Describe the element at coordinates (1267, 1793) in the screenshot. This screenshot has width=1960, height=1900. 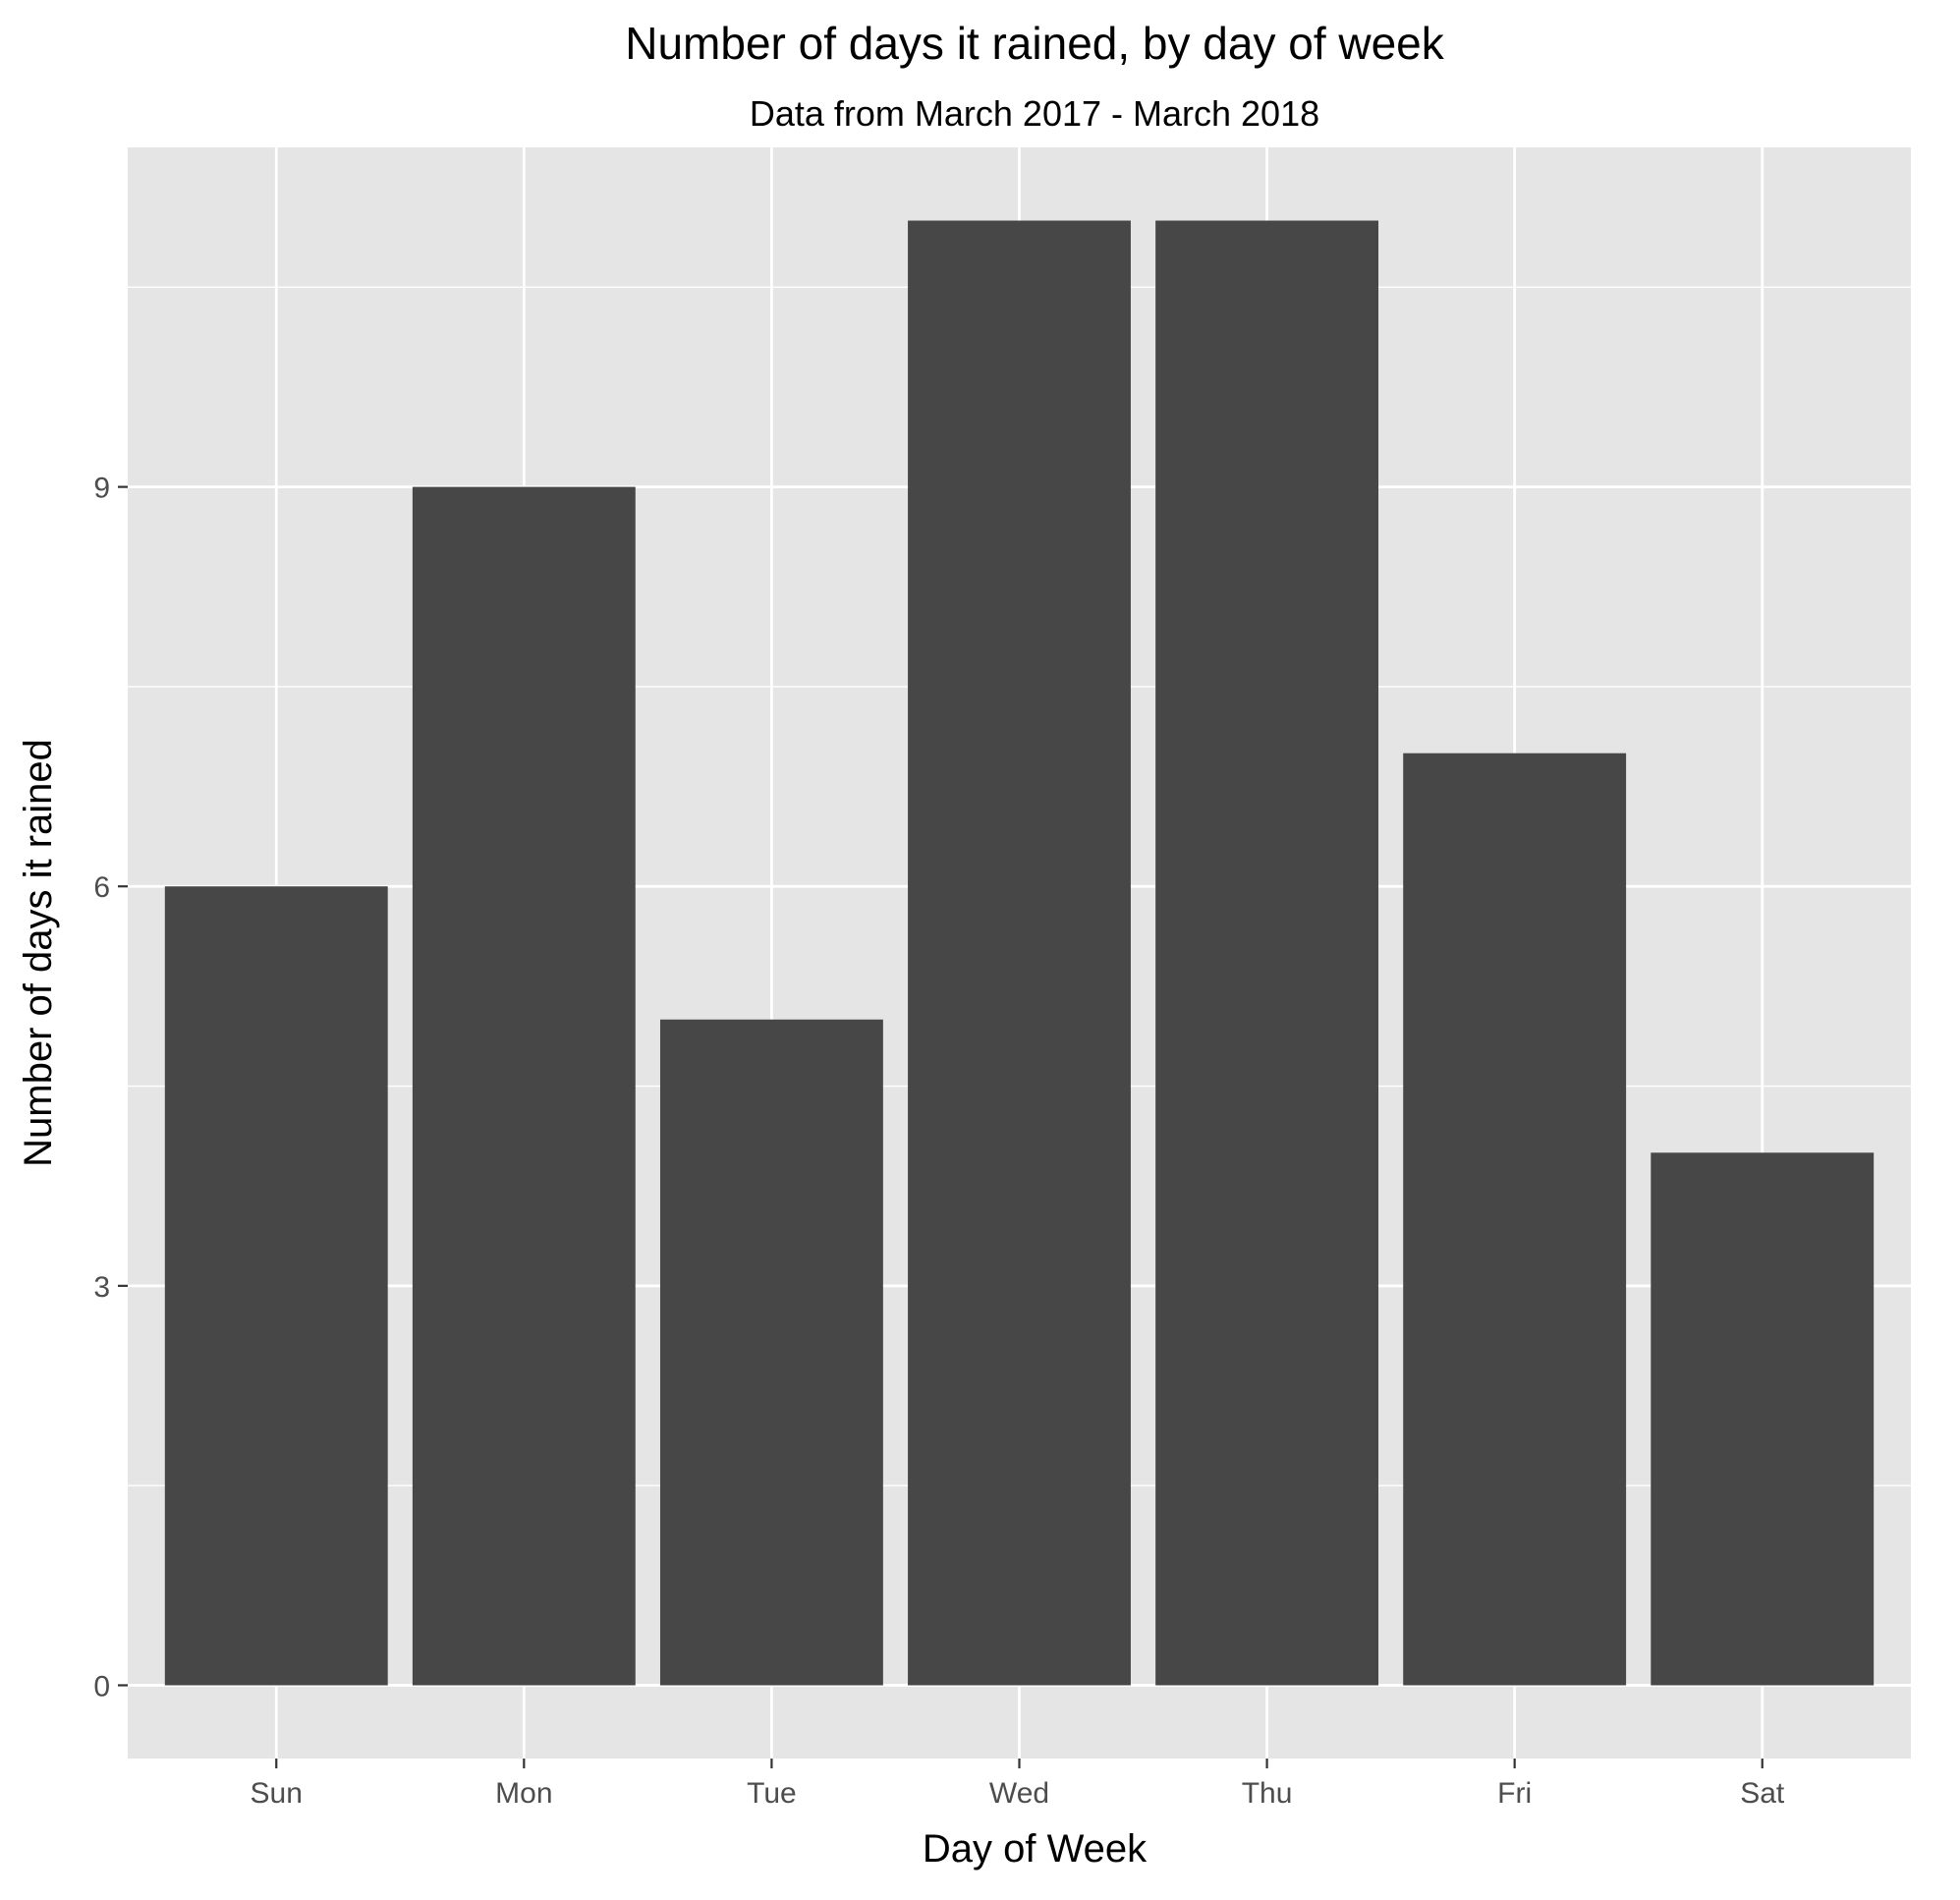
I see `x-tick-label: Thu` at that location.